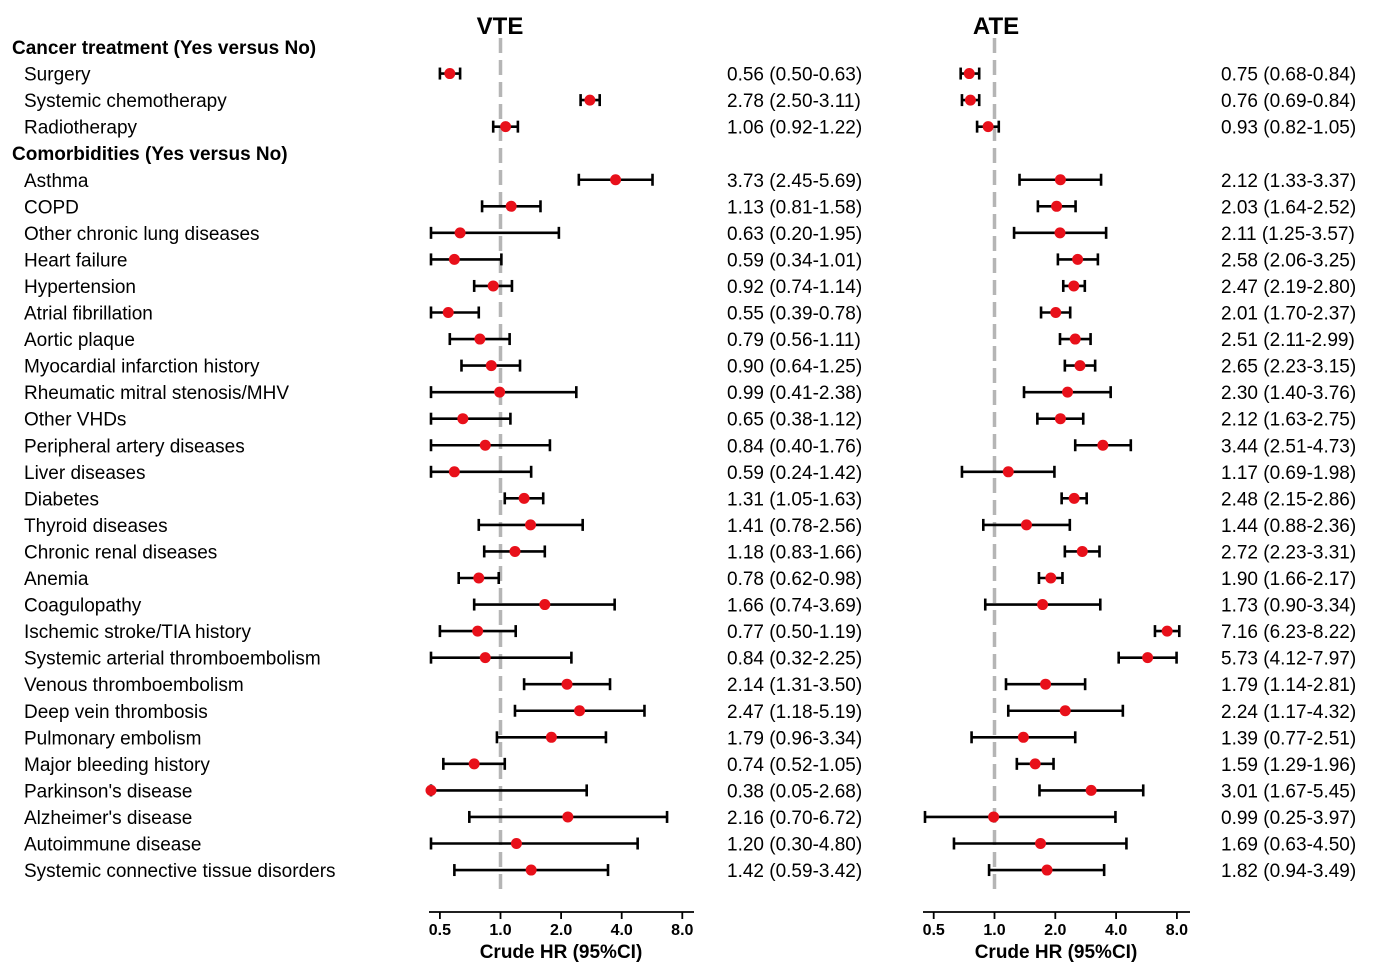 This screenshot has width=1378, height=964. What do you see at coordinates (794, 420) in the screenshot?
I see `hr-text-vte: 0.65 (0.38-1.12)` at bounding box center [794, 420].